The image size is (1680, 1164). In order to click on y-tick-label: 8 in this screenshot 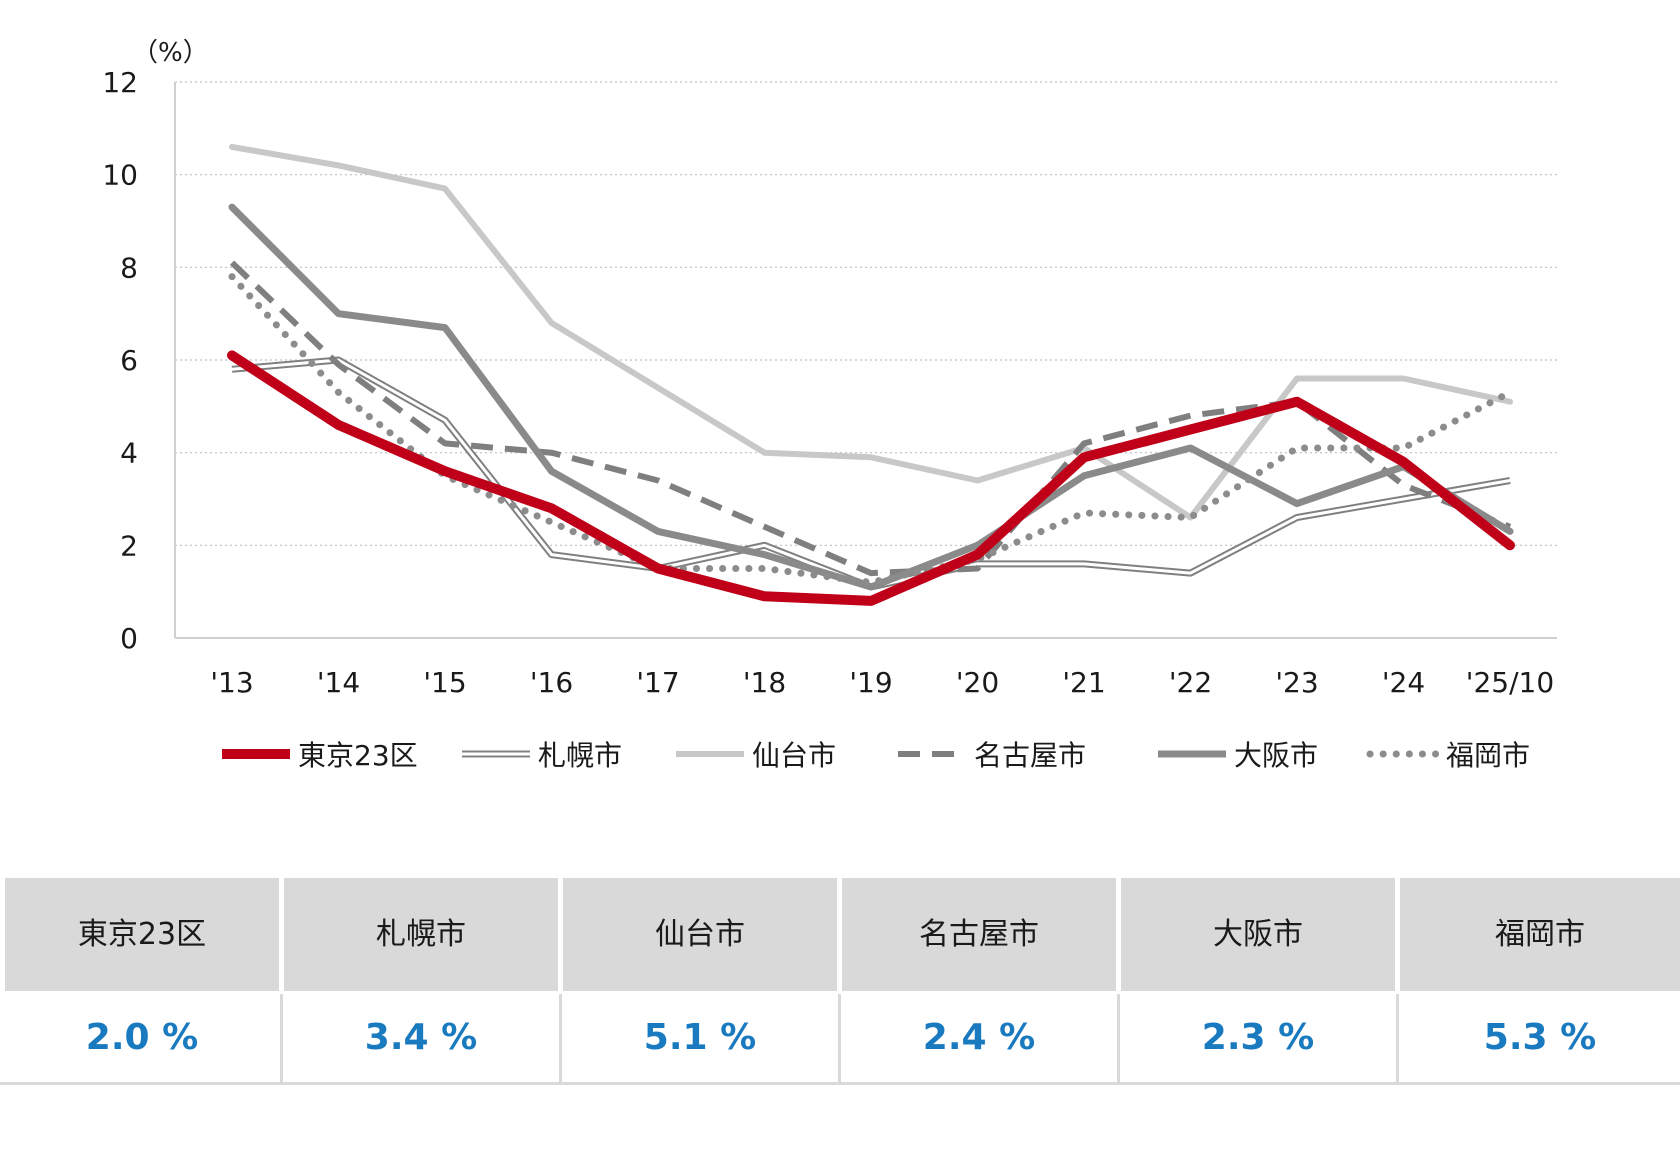, I will do `click(129, 267)`.